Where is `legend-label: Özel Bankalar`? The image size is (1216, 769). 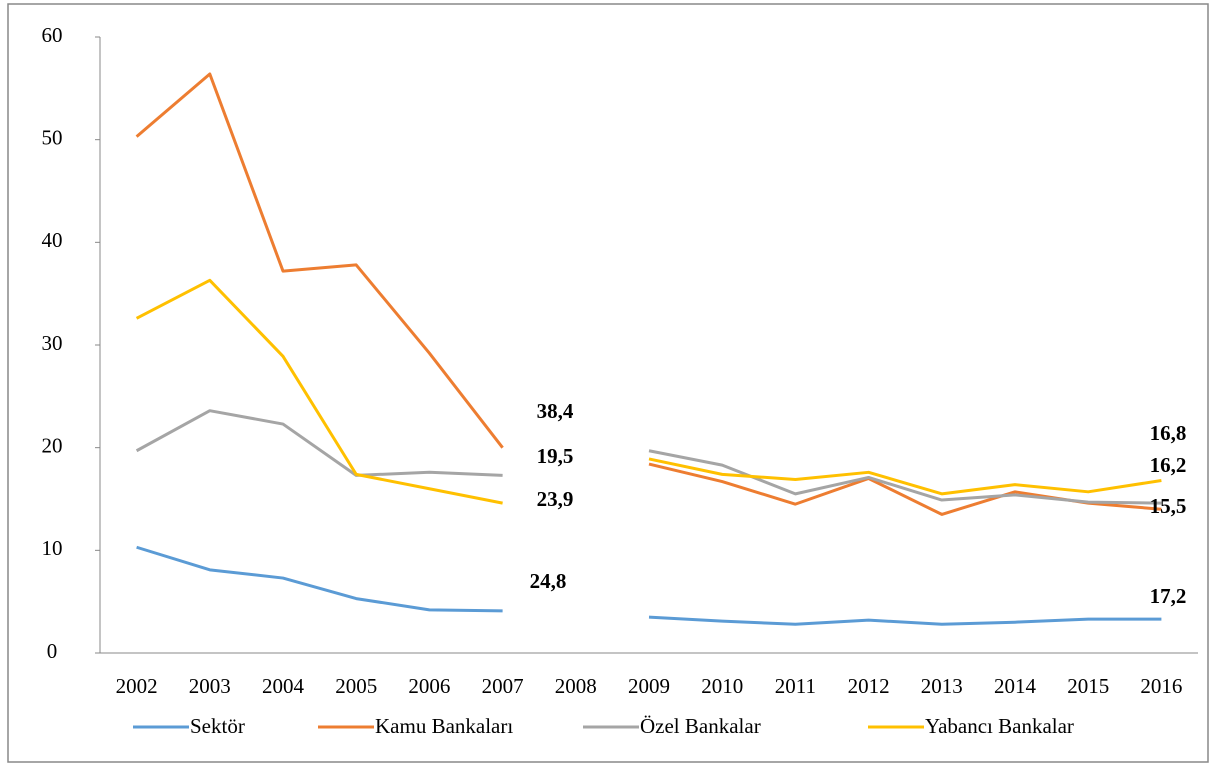 legend-label: Özel Bankalar is located at coordinates (700, 726).